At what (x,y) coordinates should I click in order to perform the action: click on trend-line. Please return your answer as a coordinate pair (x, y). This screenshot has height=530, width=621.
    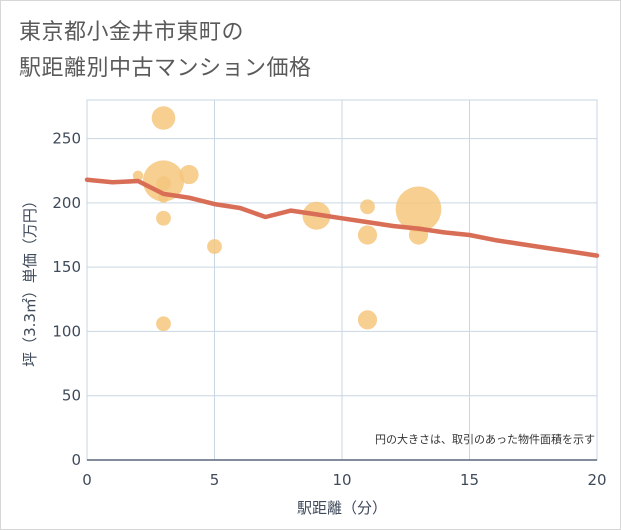
    Looking at the image, I should click on (342, 217).